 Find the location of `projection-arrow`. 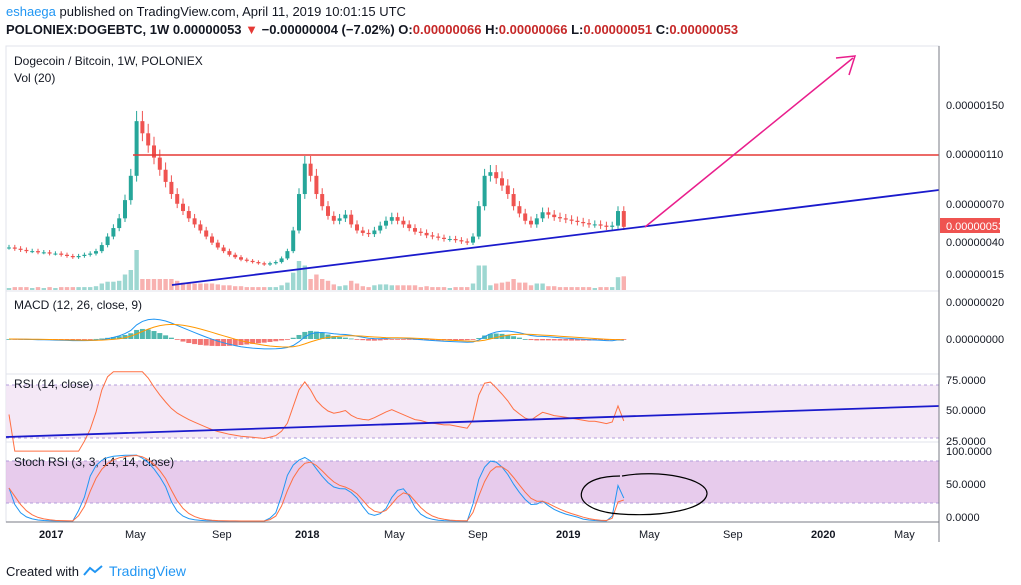

projection-arrow is located at coordinates (749, 142).